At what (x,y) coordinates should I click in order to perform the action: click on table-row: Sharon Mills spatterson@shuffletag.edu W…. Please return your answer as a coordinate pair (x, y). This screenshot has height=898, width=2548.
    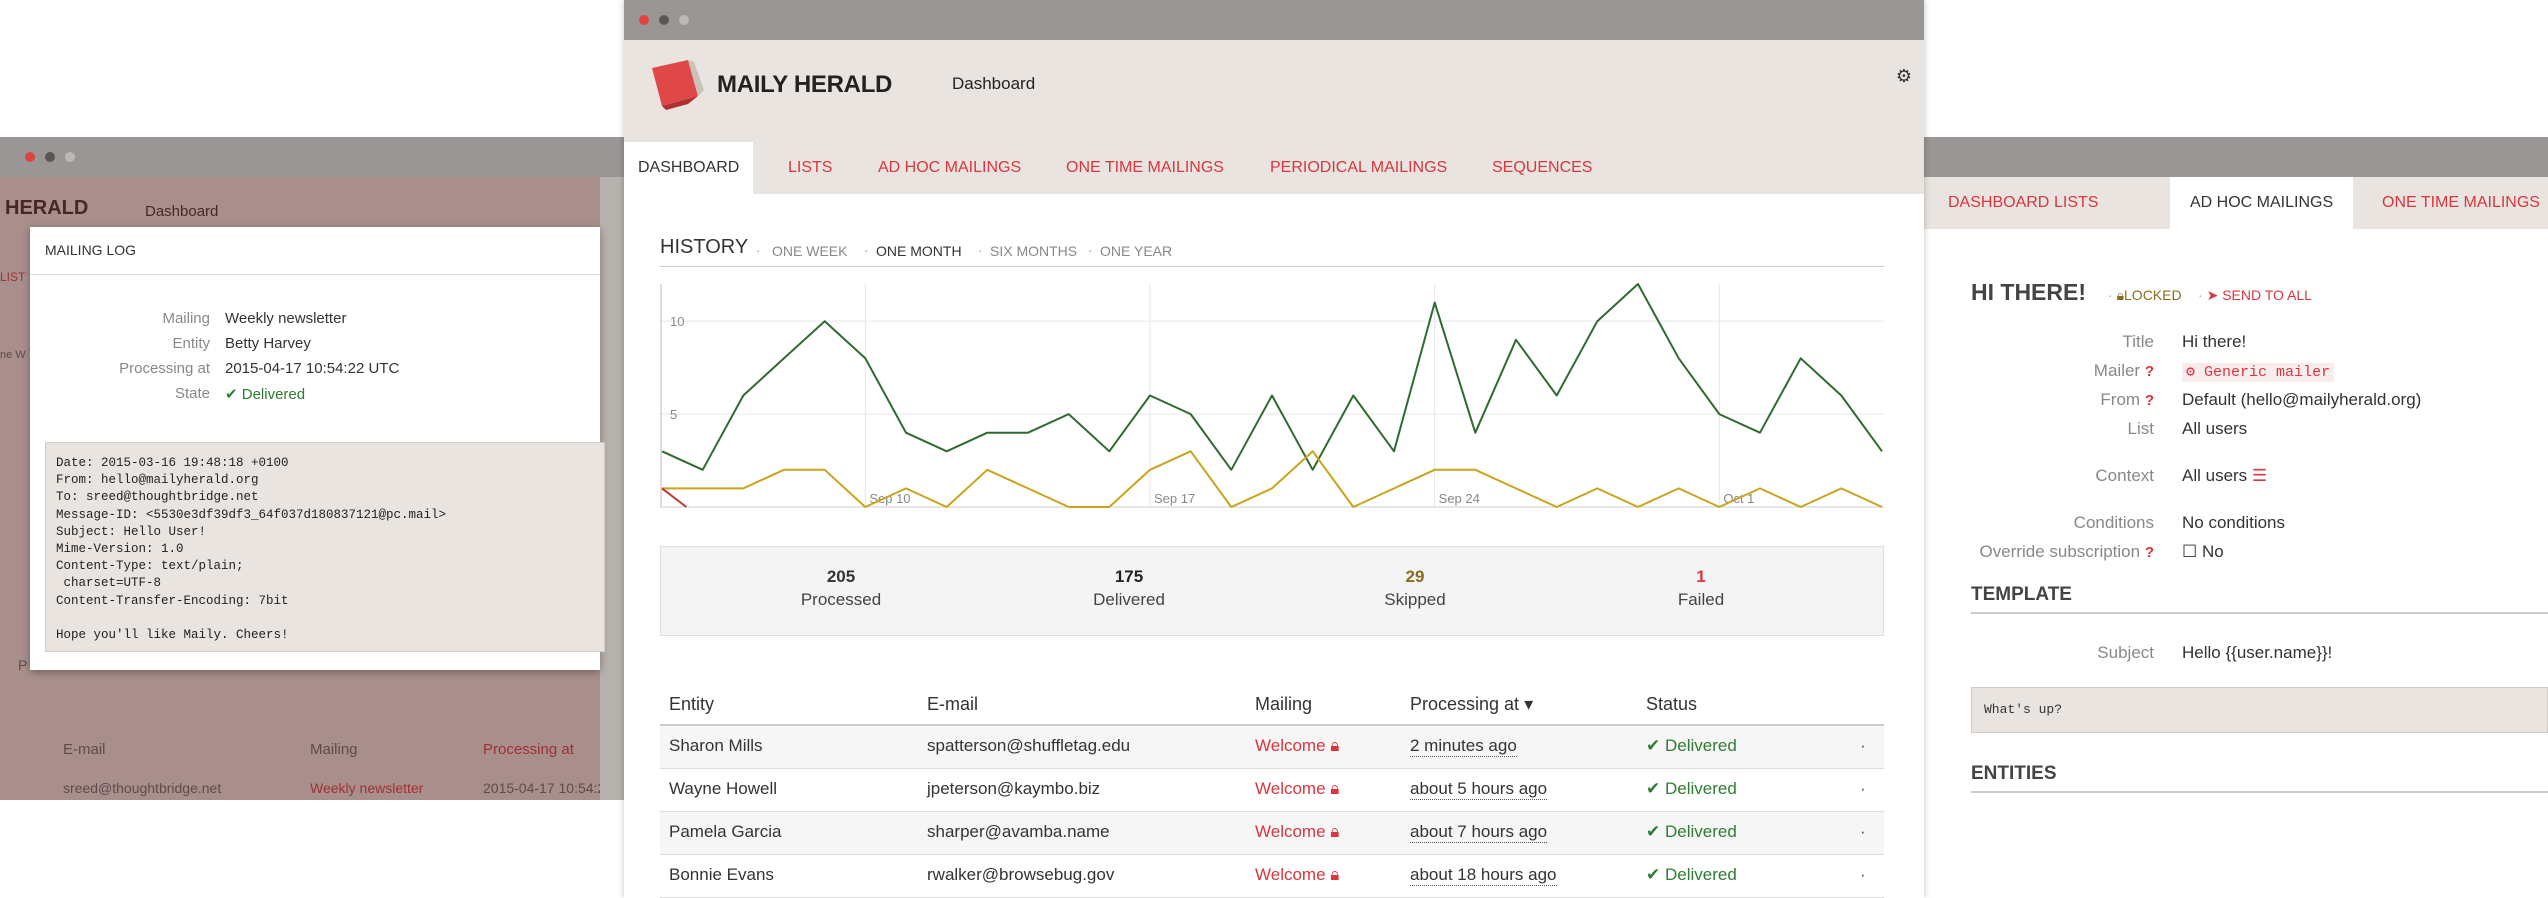
    Looking at the image, I should click on (1272, 747).